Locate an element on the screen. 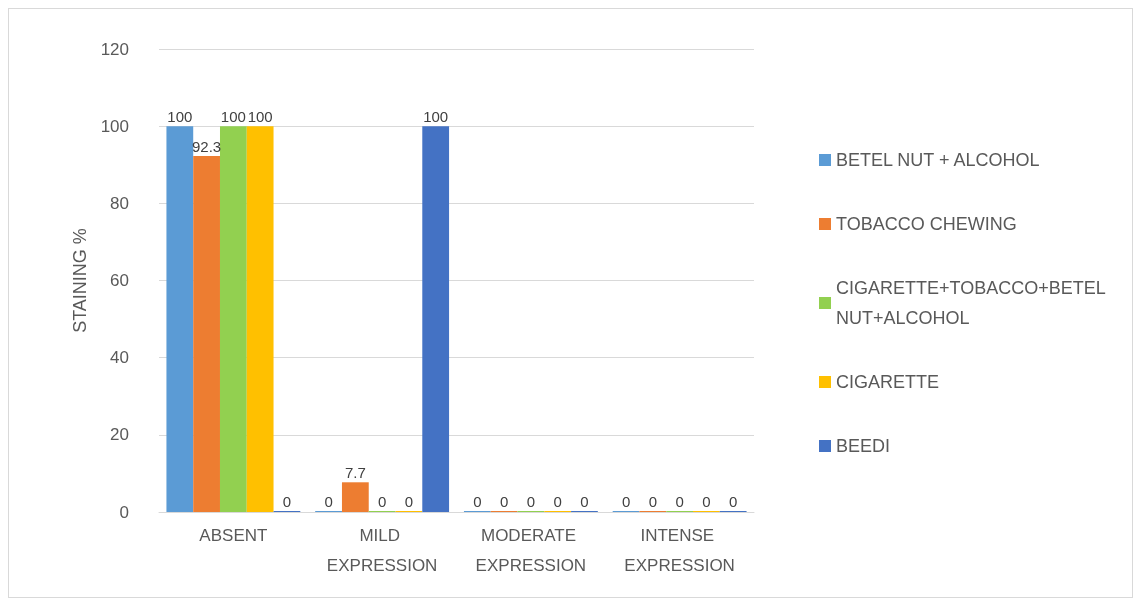  data-label: 7.7 is located at coordinates (355, 473).